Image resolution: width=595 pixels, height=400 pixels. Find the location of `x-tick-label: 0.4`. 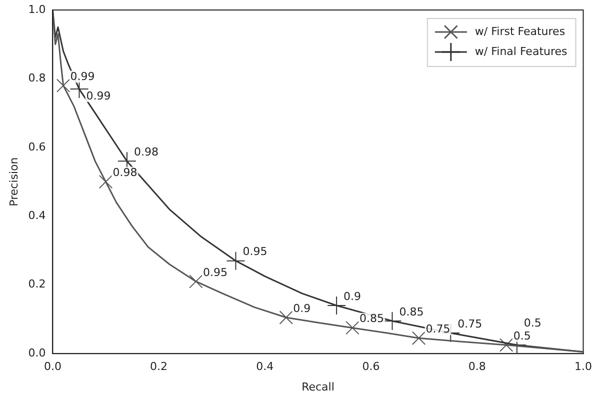

x-tick-label: 0.4 is located at coordinates (265, 367).